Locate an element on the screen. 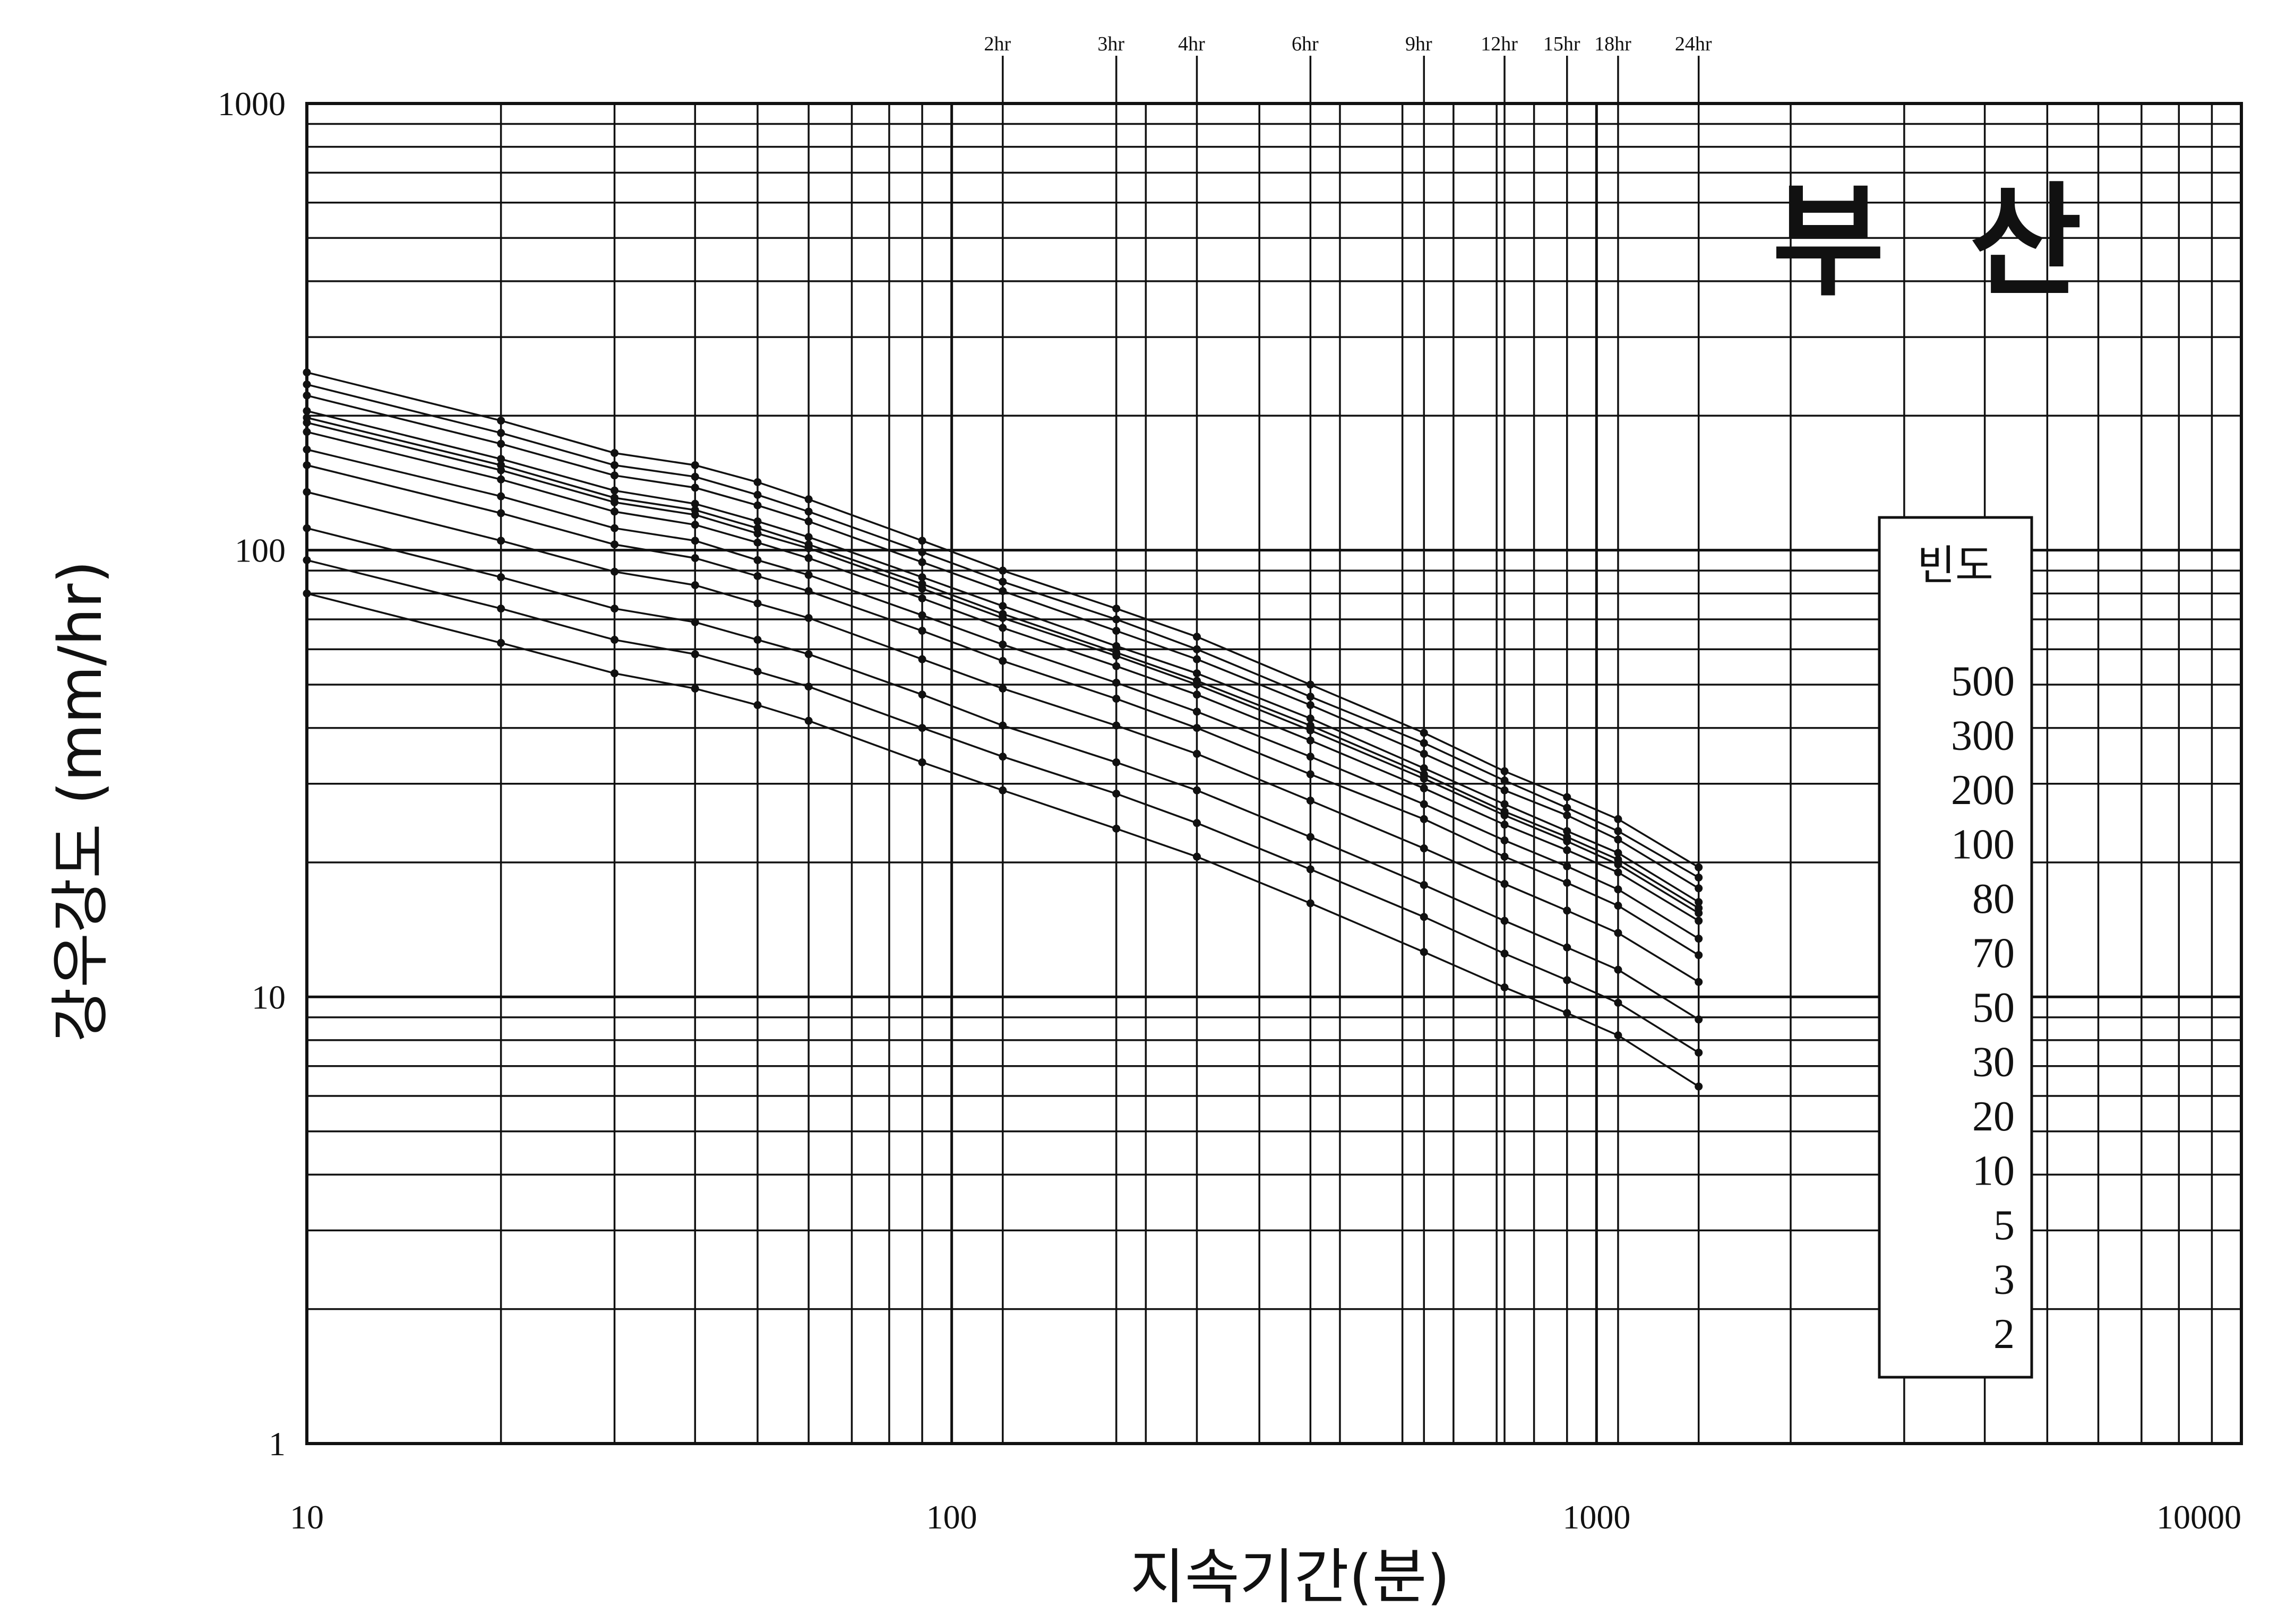 This screenshot has height=1624, width=2295. y-tick-label: 1000 is located at coordinates (252, 104).